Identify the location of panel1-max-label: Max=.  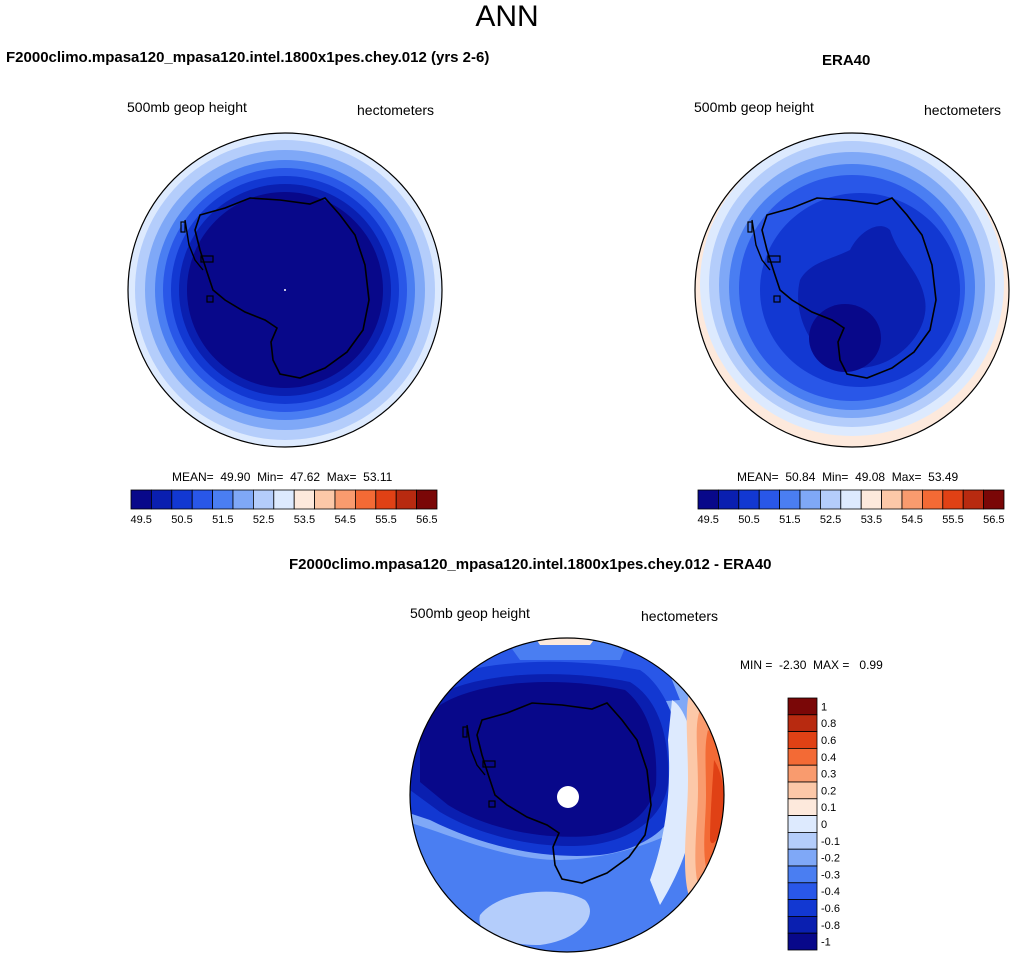
(341, 477).